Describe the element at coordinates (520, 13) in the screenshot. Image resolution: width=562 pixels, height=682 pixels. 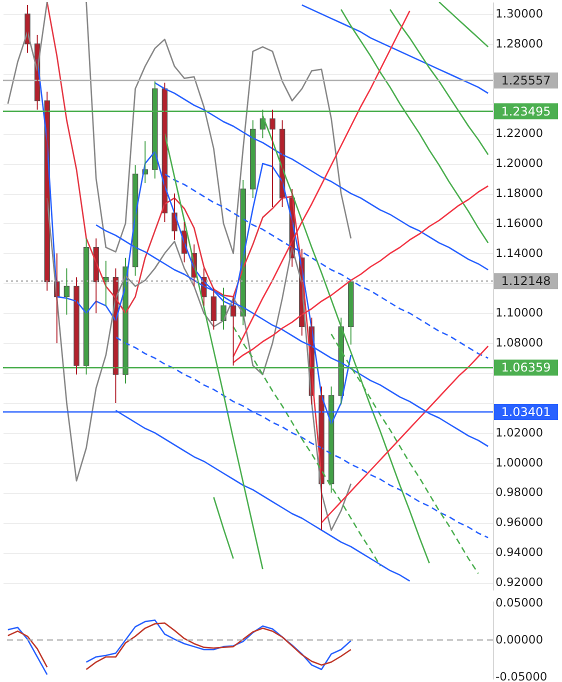
I see `y-tick-label: 1.30000` at that location.